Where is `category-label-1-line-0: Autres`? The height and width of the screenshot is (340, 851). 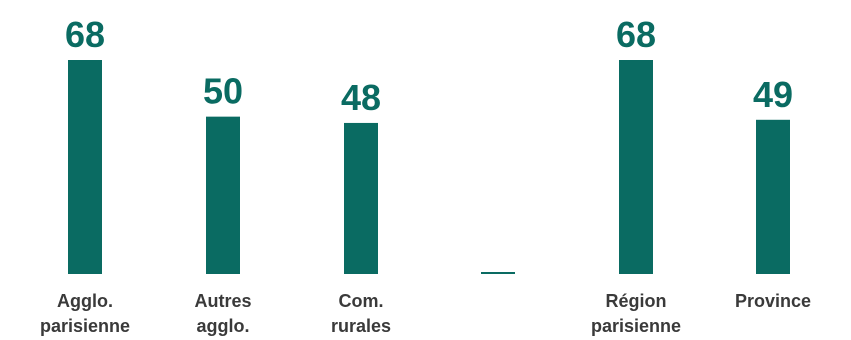 category-label-1-line-0: Autres is located at coordinates (222, 301).